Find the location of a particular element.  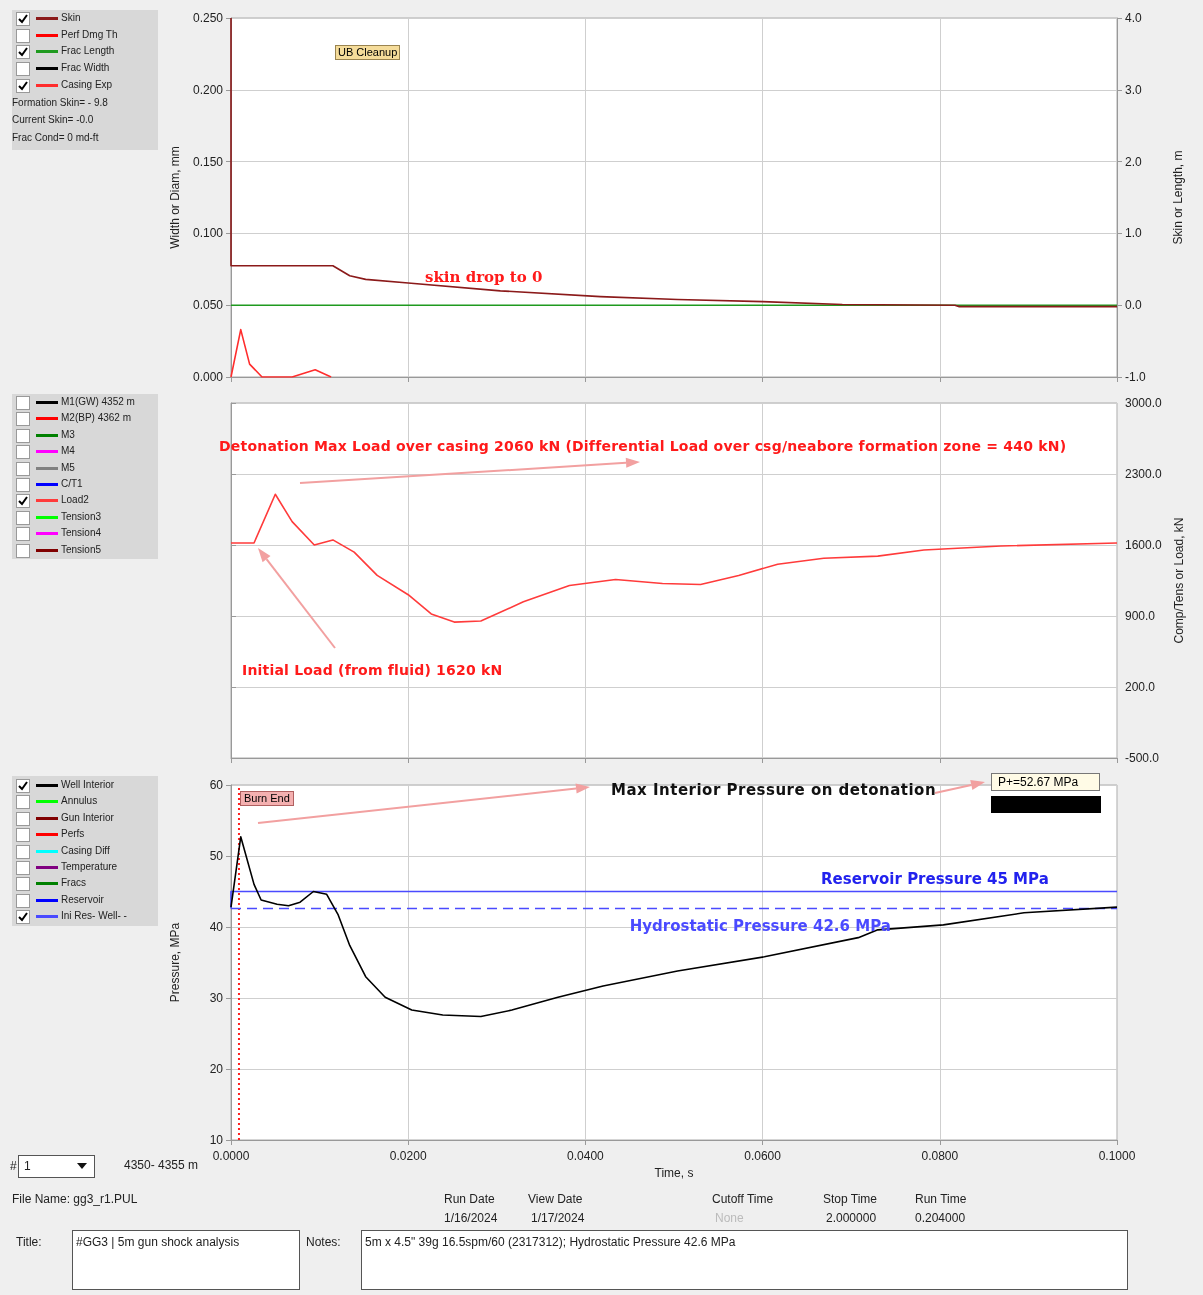

legend-label: Gun Interior is located at coordinates (87, 817).